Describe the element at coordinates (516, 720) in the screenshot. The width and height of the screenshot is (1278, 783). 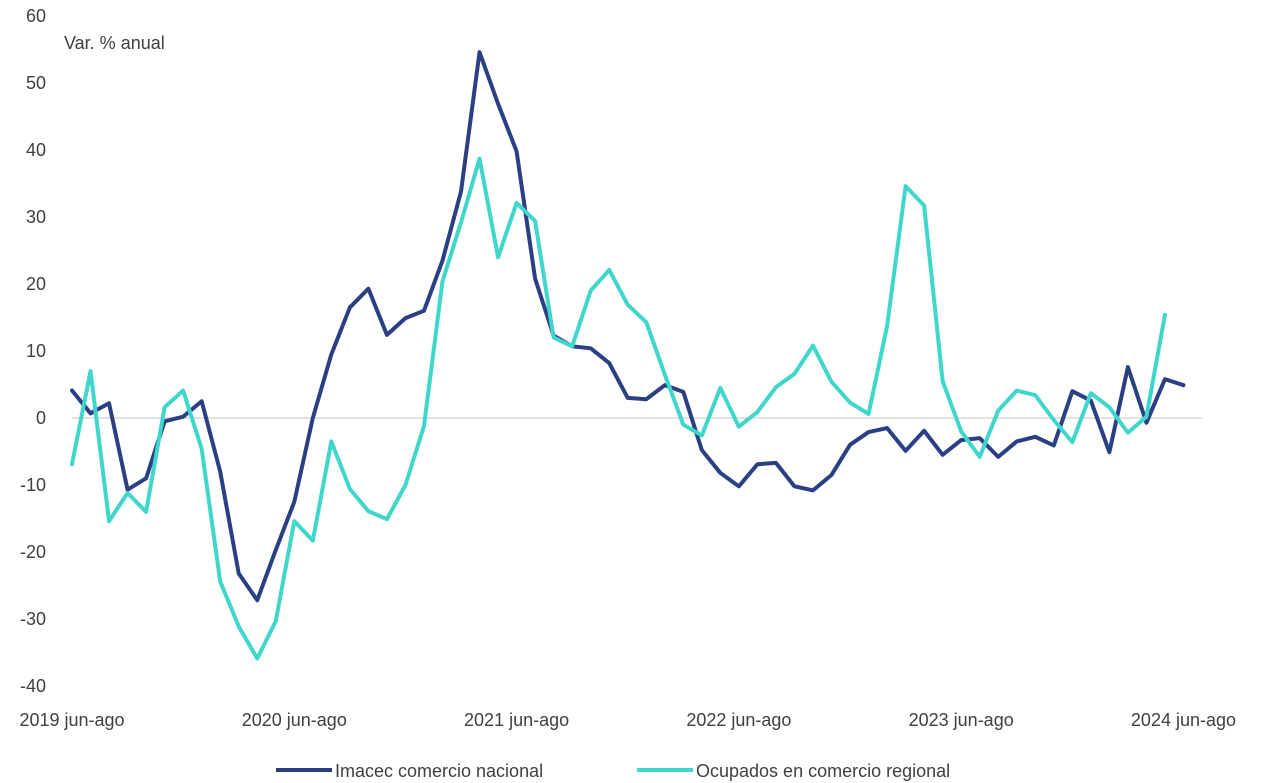
I see `x-tick-label: 2021 jun-ago` at that location.